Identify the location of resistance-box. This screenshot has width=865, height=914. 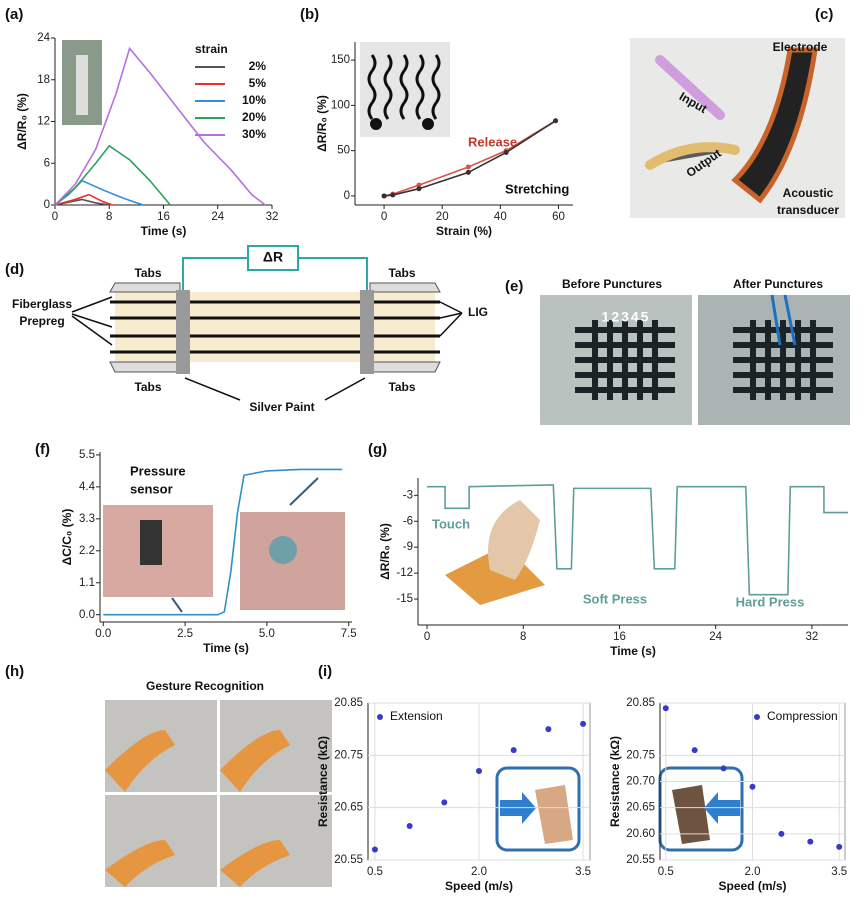
(273, 258).